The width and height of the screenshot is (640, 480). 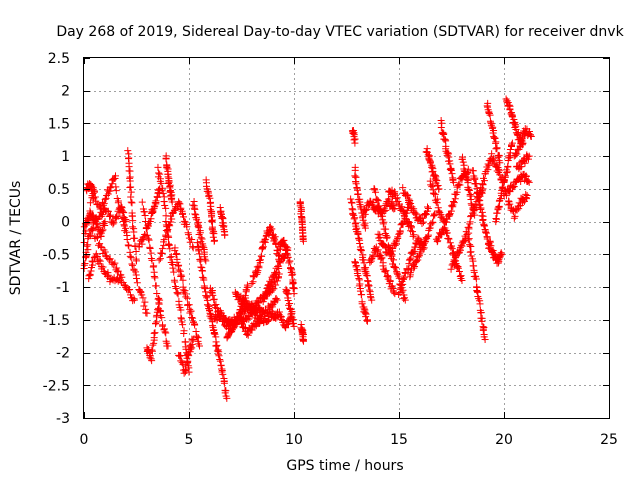 I want to click on y-tick-label: -3, so click(x=63, y=419).